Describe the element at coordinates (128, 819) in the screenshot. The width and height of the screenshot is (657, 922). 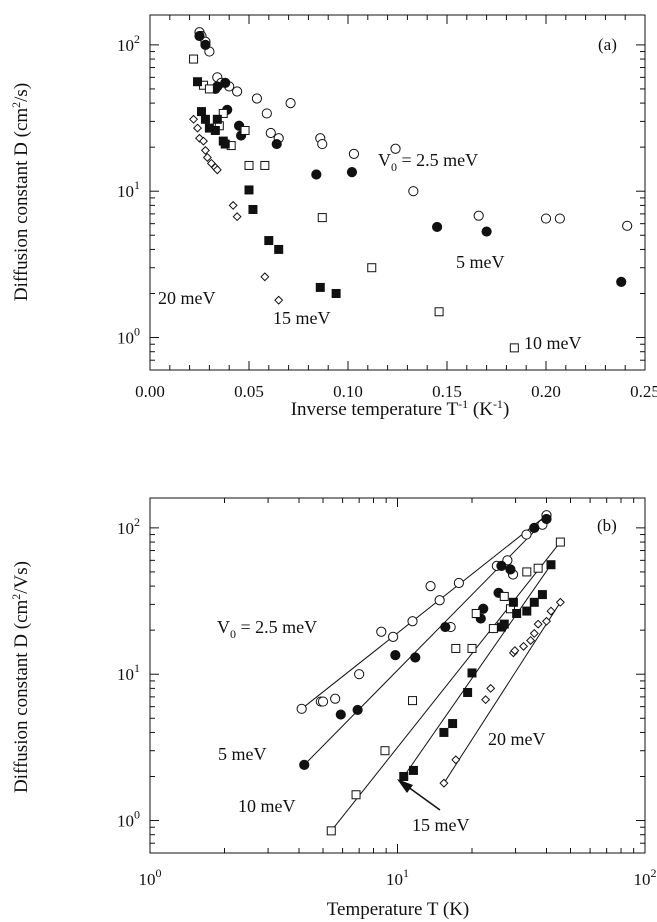
I see `panel-b-ytick-label: 10⁰` at that location.